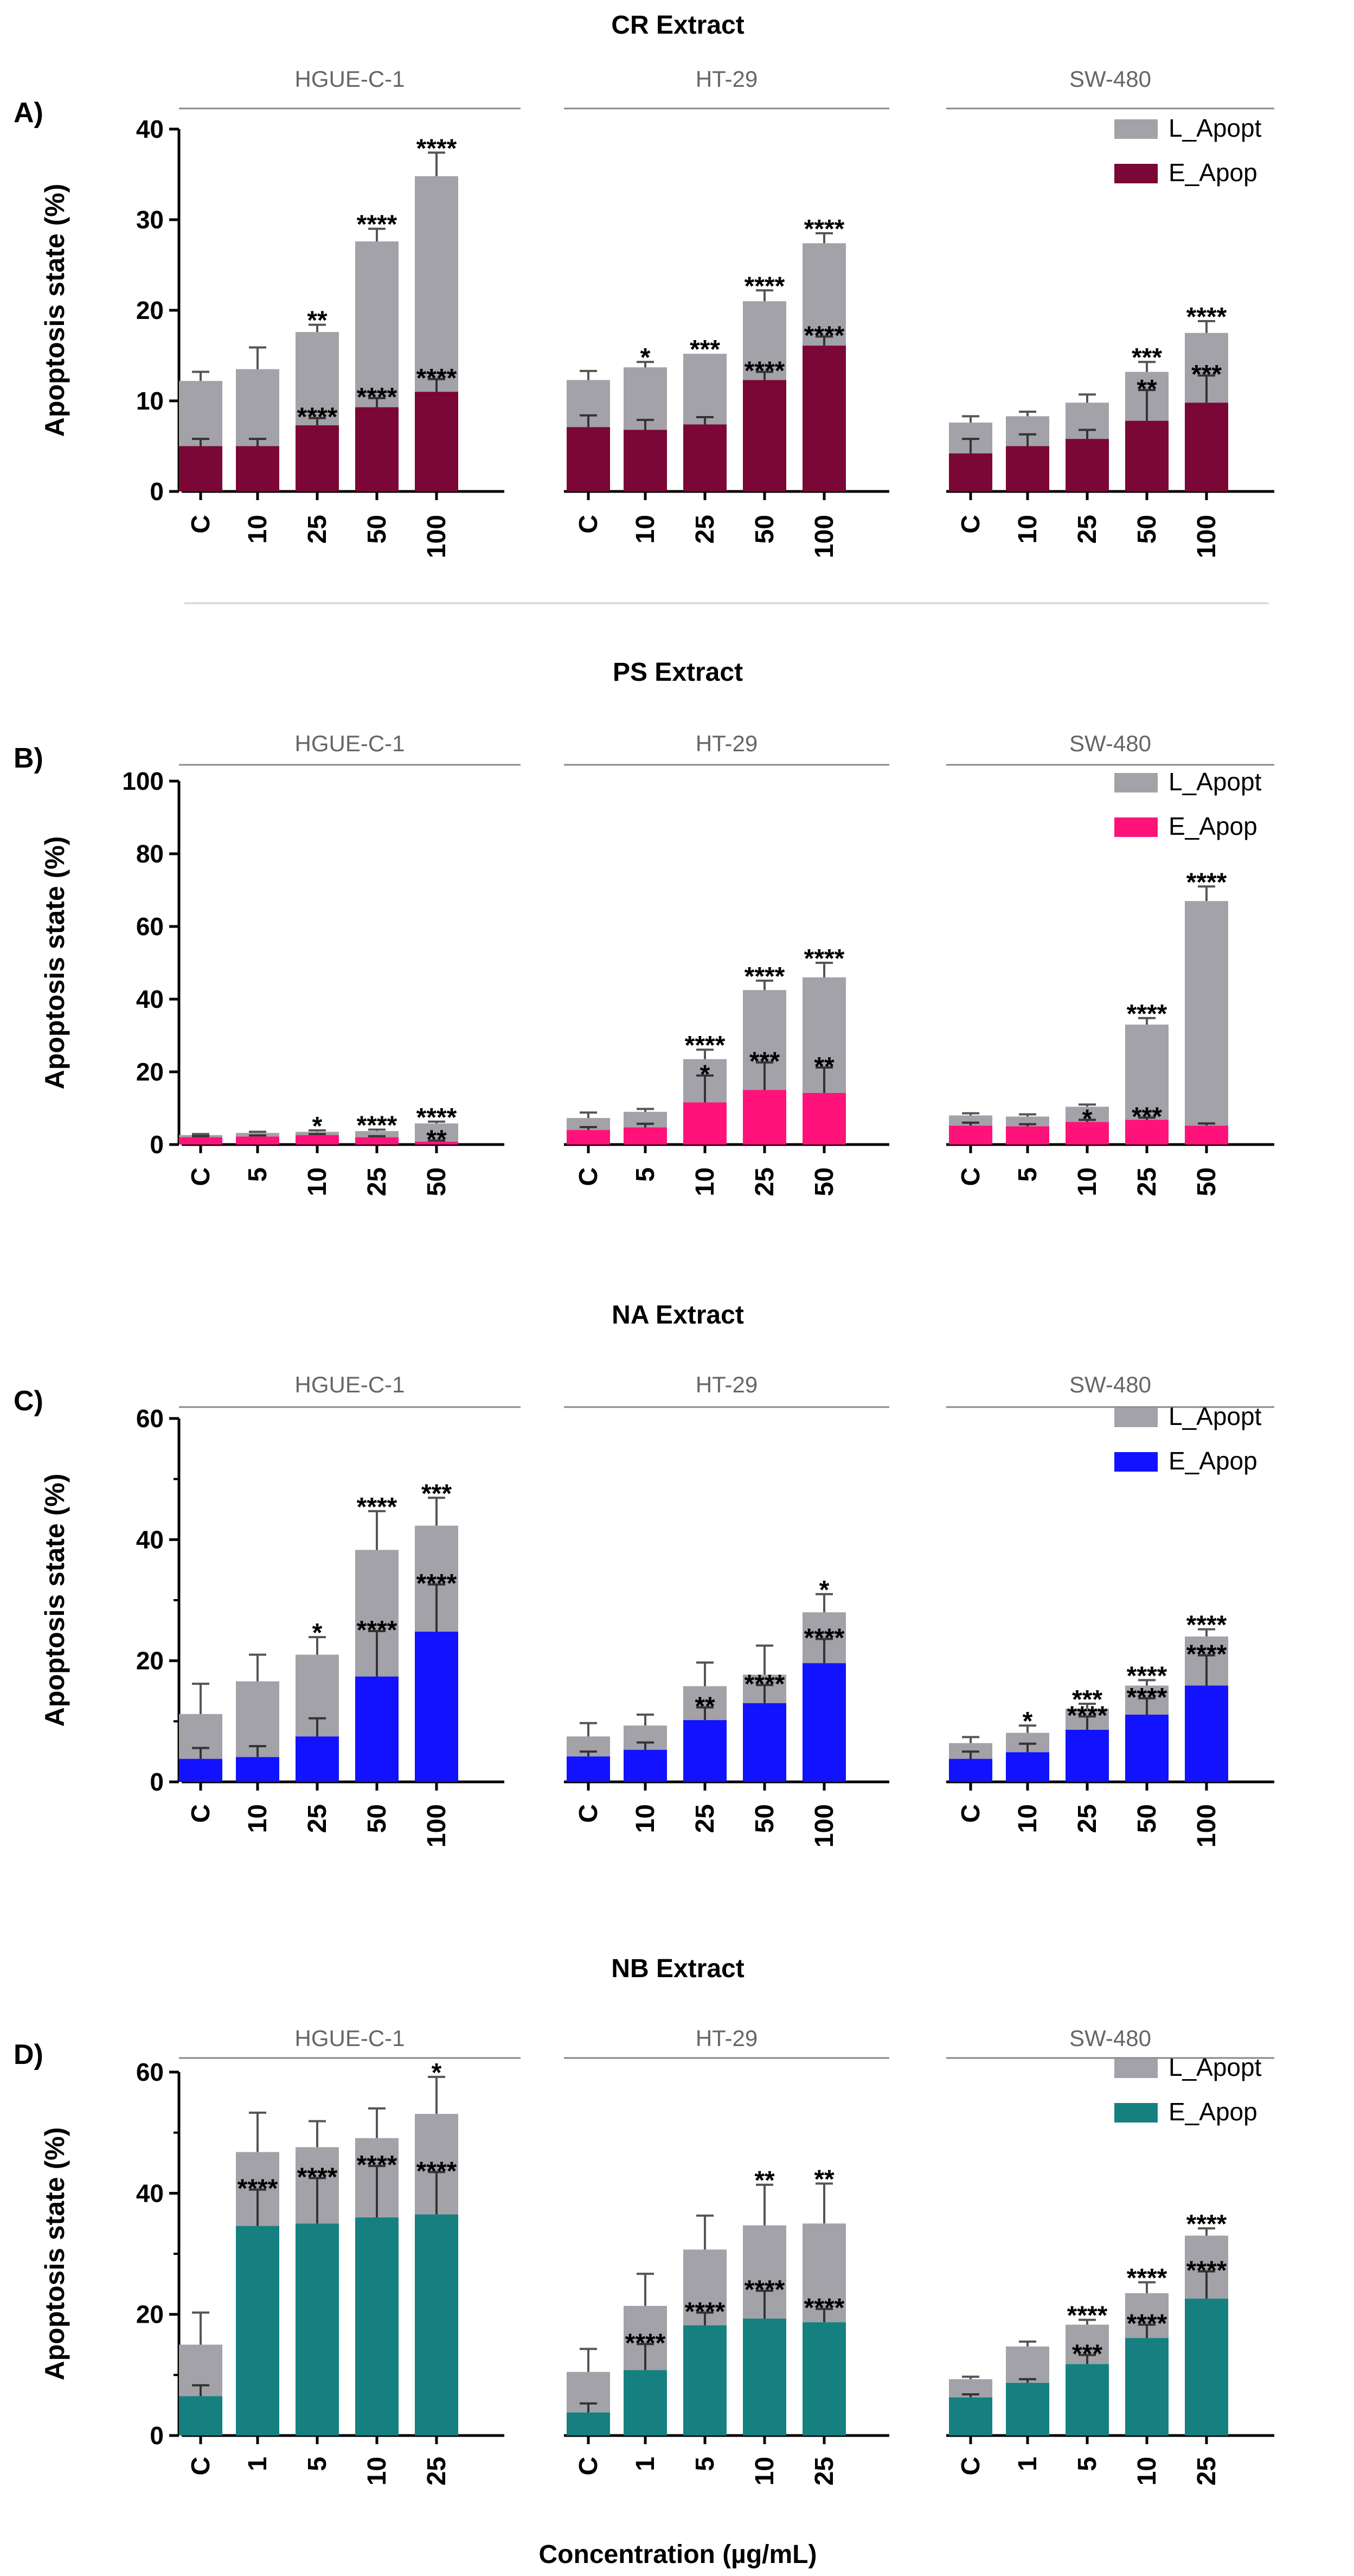 This screenshot has height=2576, width=1354. What do you see at coordinates (1136, 782) in the screenshot?
I see `legend-swatch-late` at bounding box center [1136, 782].